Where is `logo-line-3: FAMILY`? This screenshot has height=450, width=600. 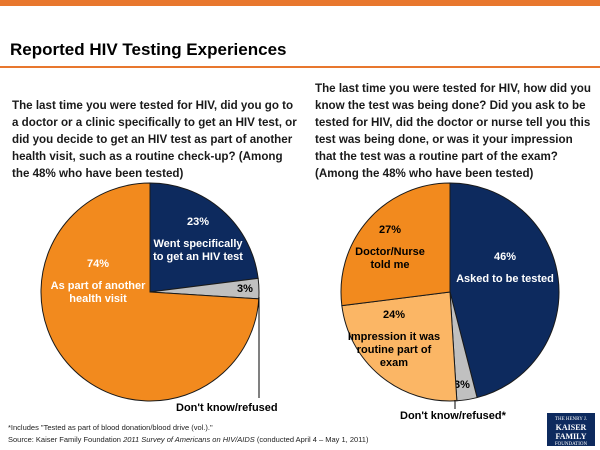 logo-line-3: FAMILY is located at coordinates (571, 436).